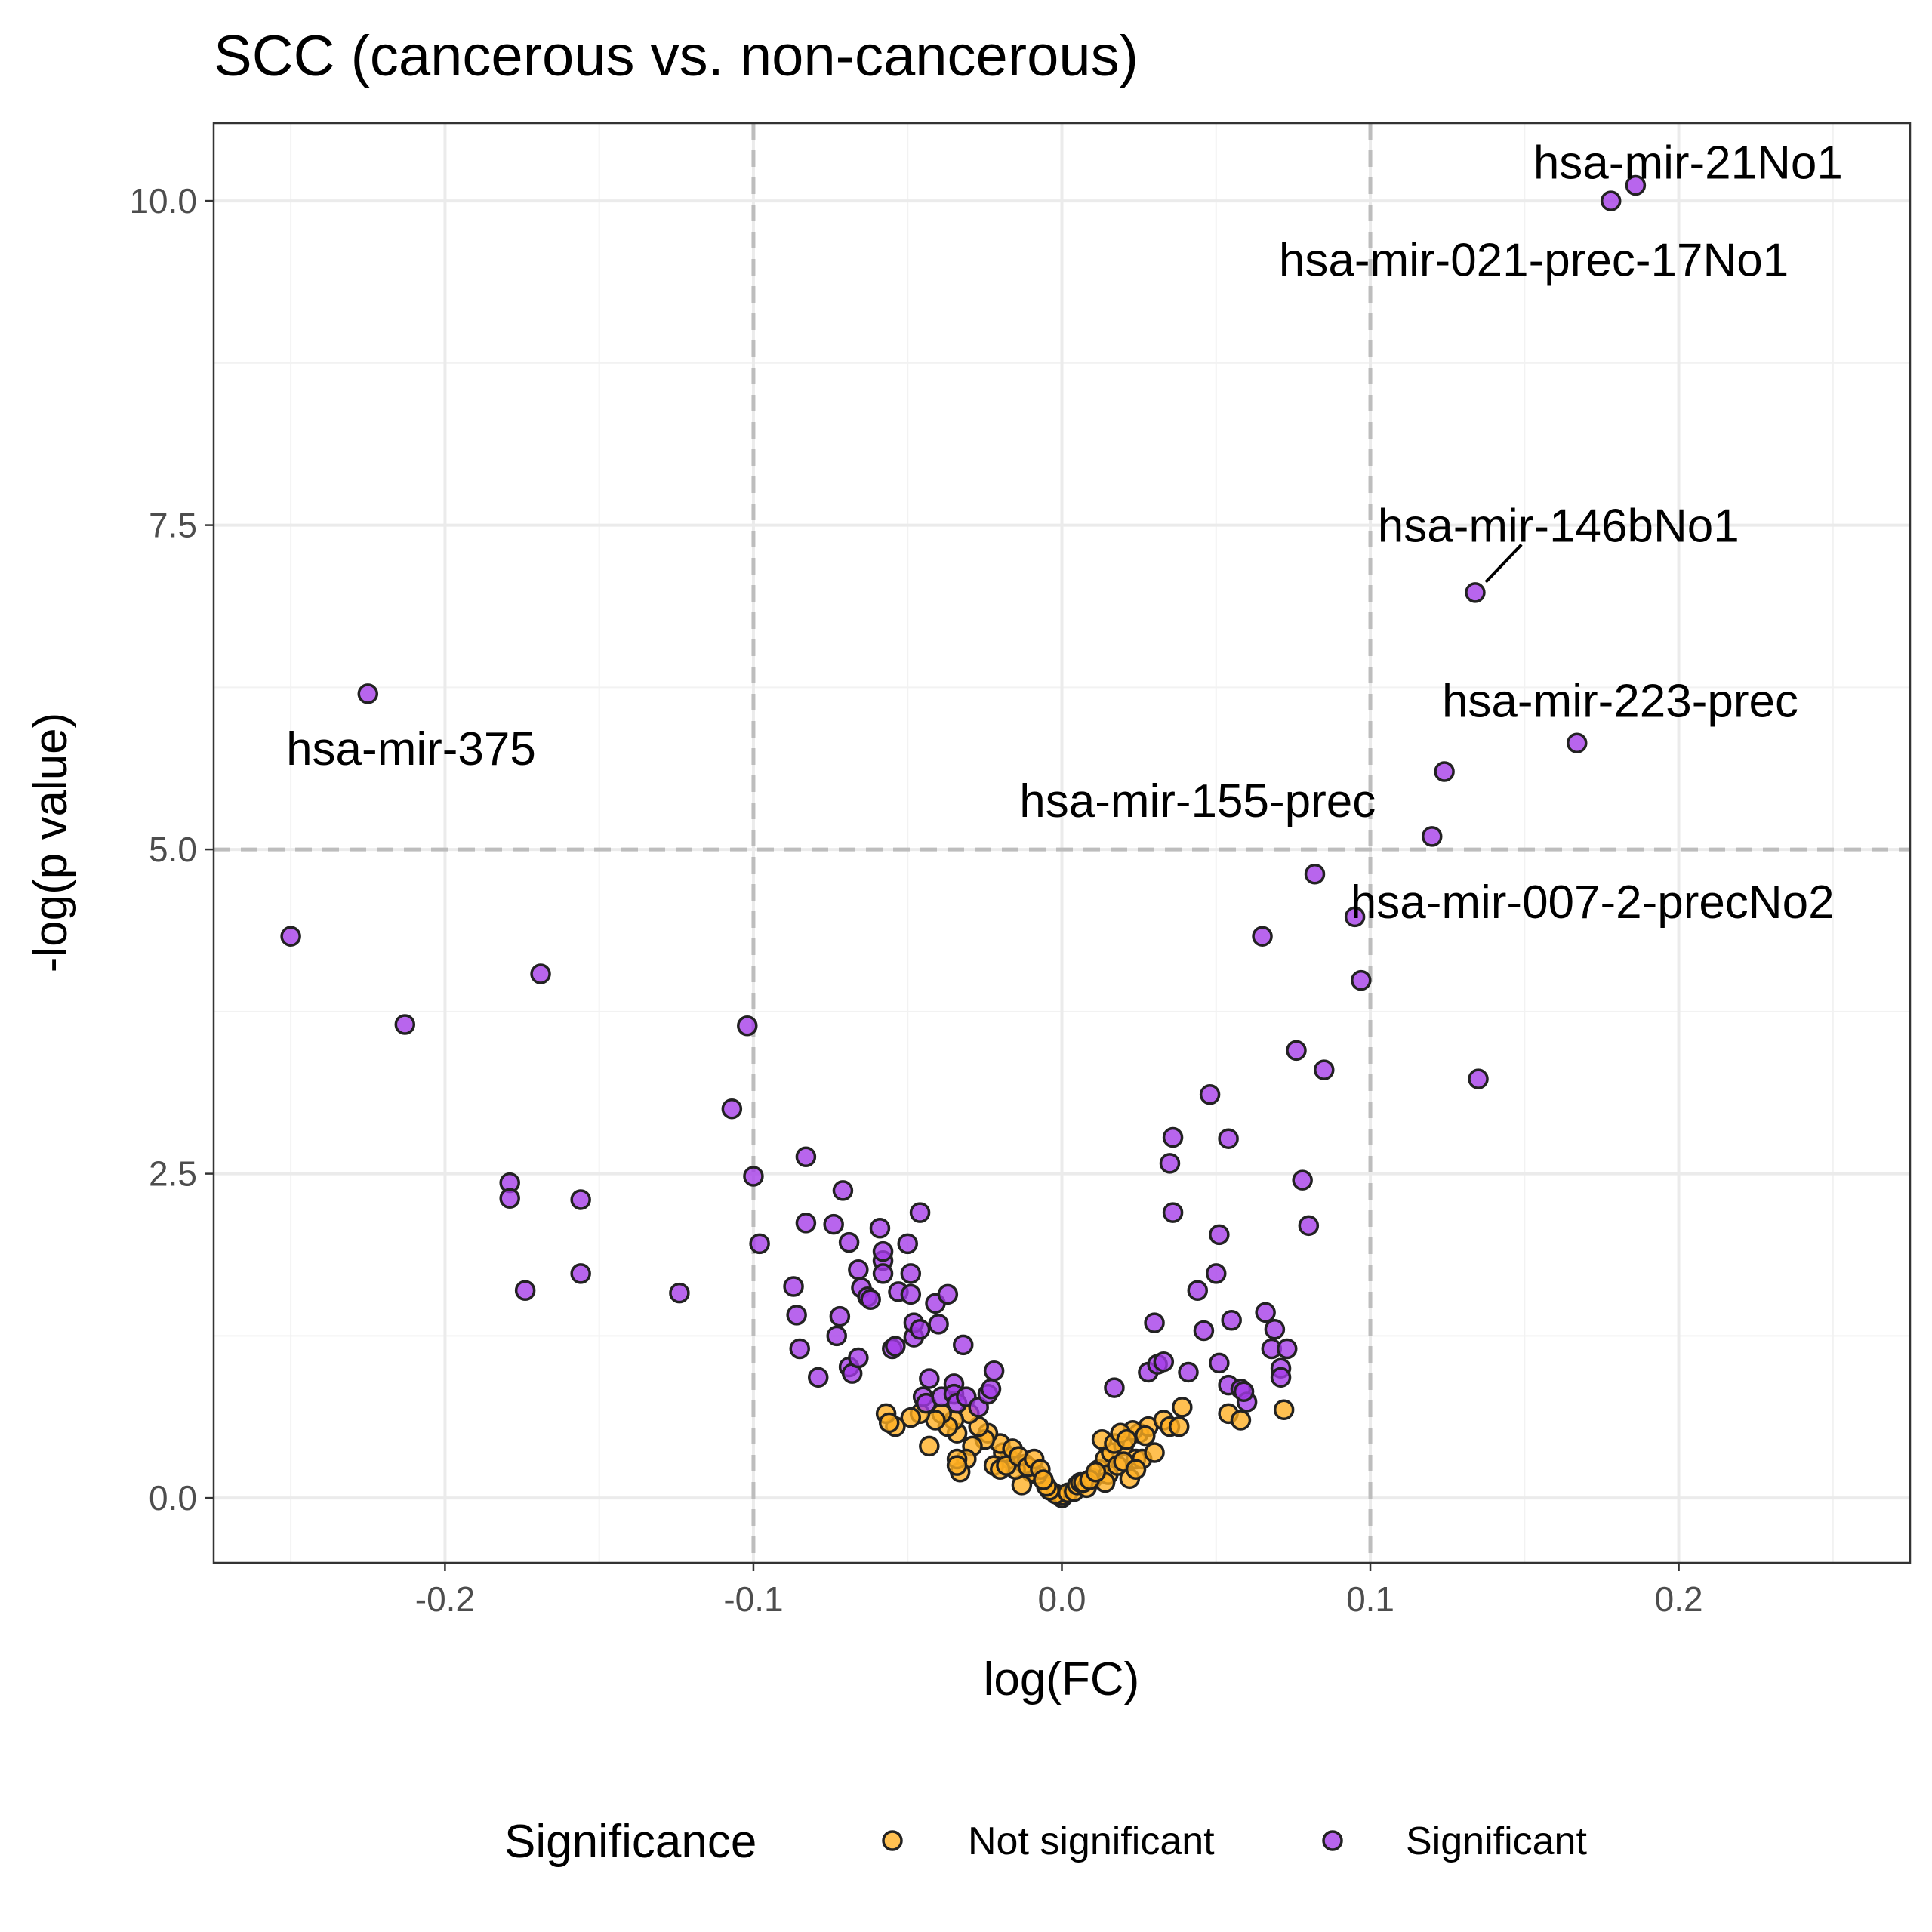 Image resolution: width=1932 pixels, height=1932 pixels. I want to click on legend-label: Not significant, so click(1091, 1841).